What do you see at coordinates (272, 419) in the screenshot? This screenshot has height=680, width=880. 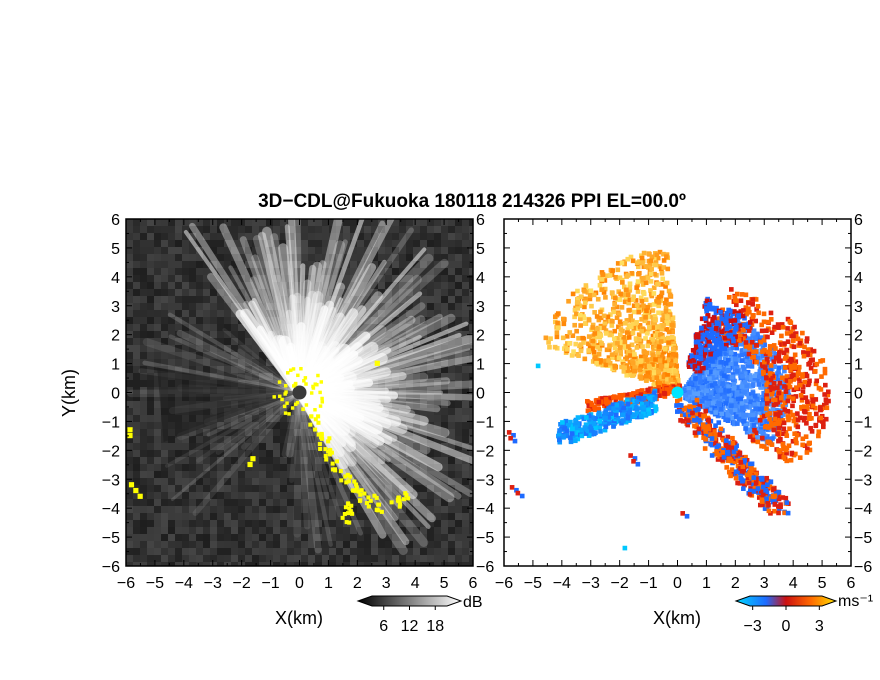 I see `echo-ray` at bounding box center [272, 419].